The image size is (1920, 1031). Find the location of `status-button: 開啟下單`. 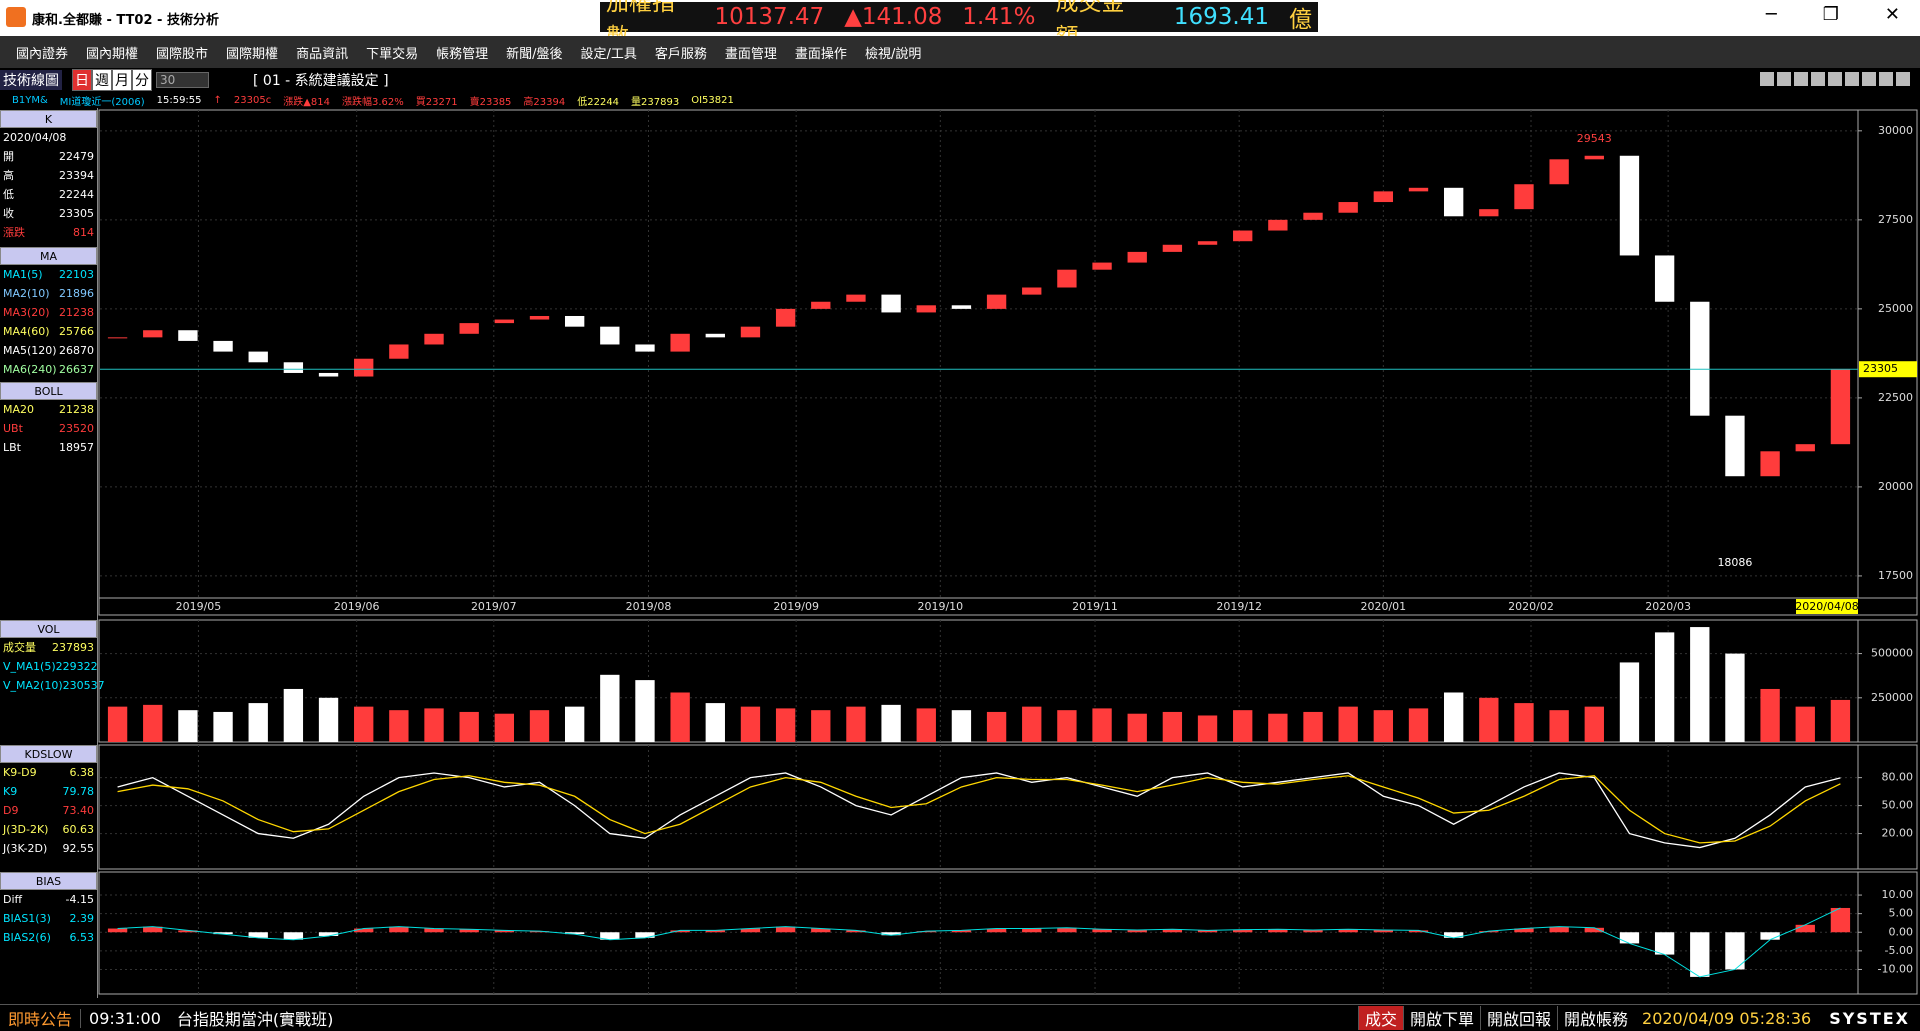

status-button: 開啟下單 is located at coordinates (1441, 1018).